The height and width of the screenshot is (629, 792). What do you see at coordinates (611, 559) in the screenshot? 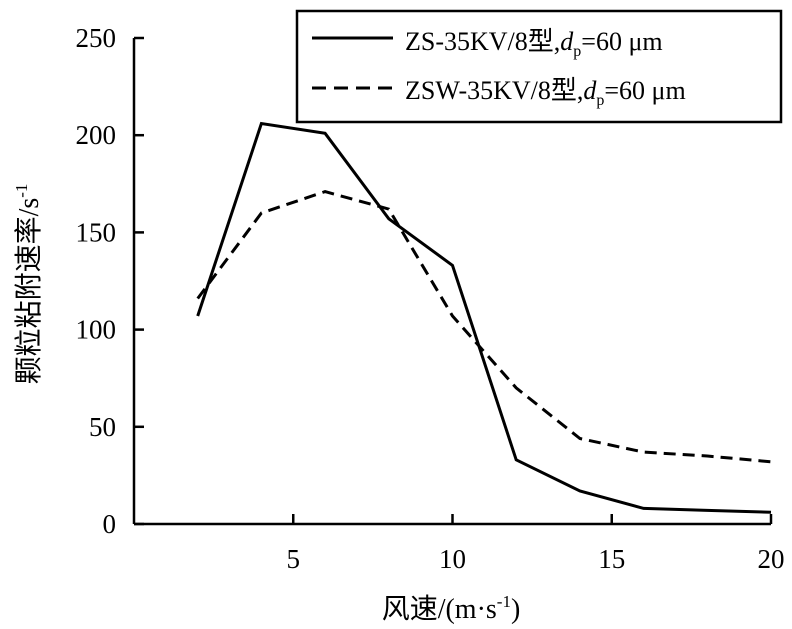
I see `x-tick-label: 15` at bounding box center [611, 559].